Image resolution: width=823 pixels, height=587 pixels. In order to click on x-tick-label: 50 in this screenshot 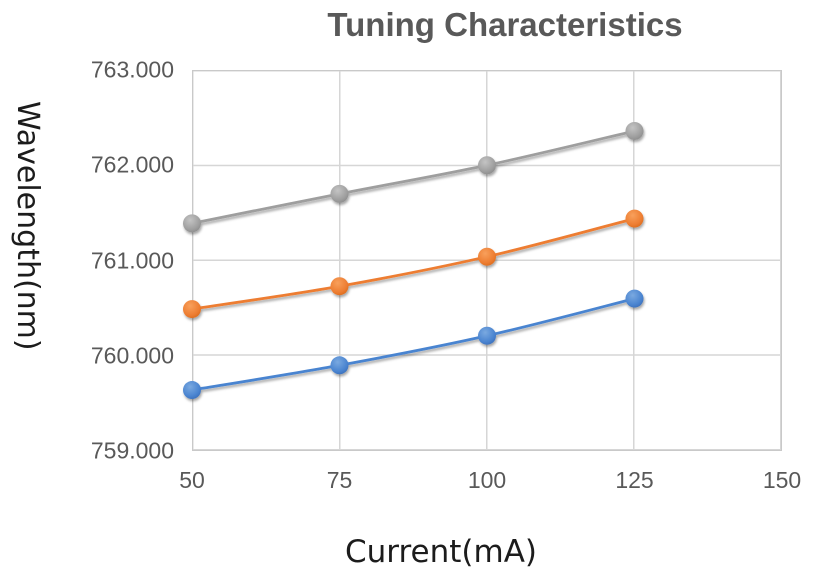, I will do `click(192, 480)`.